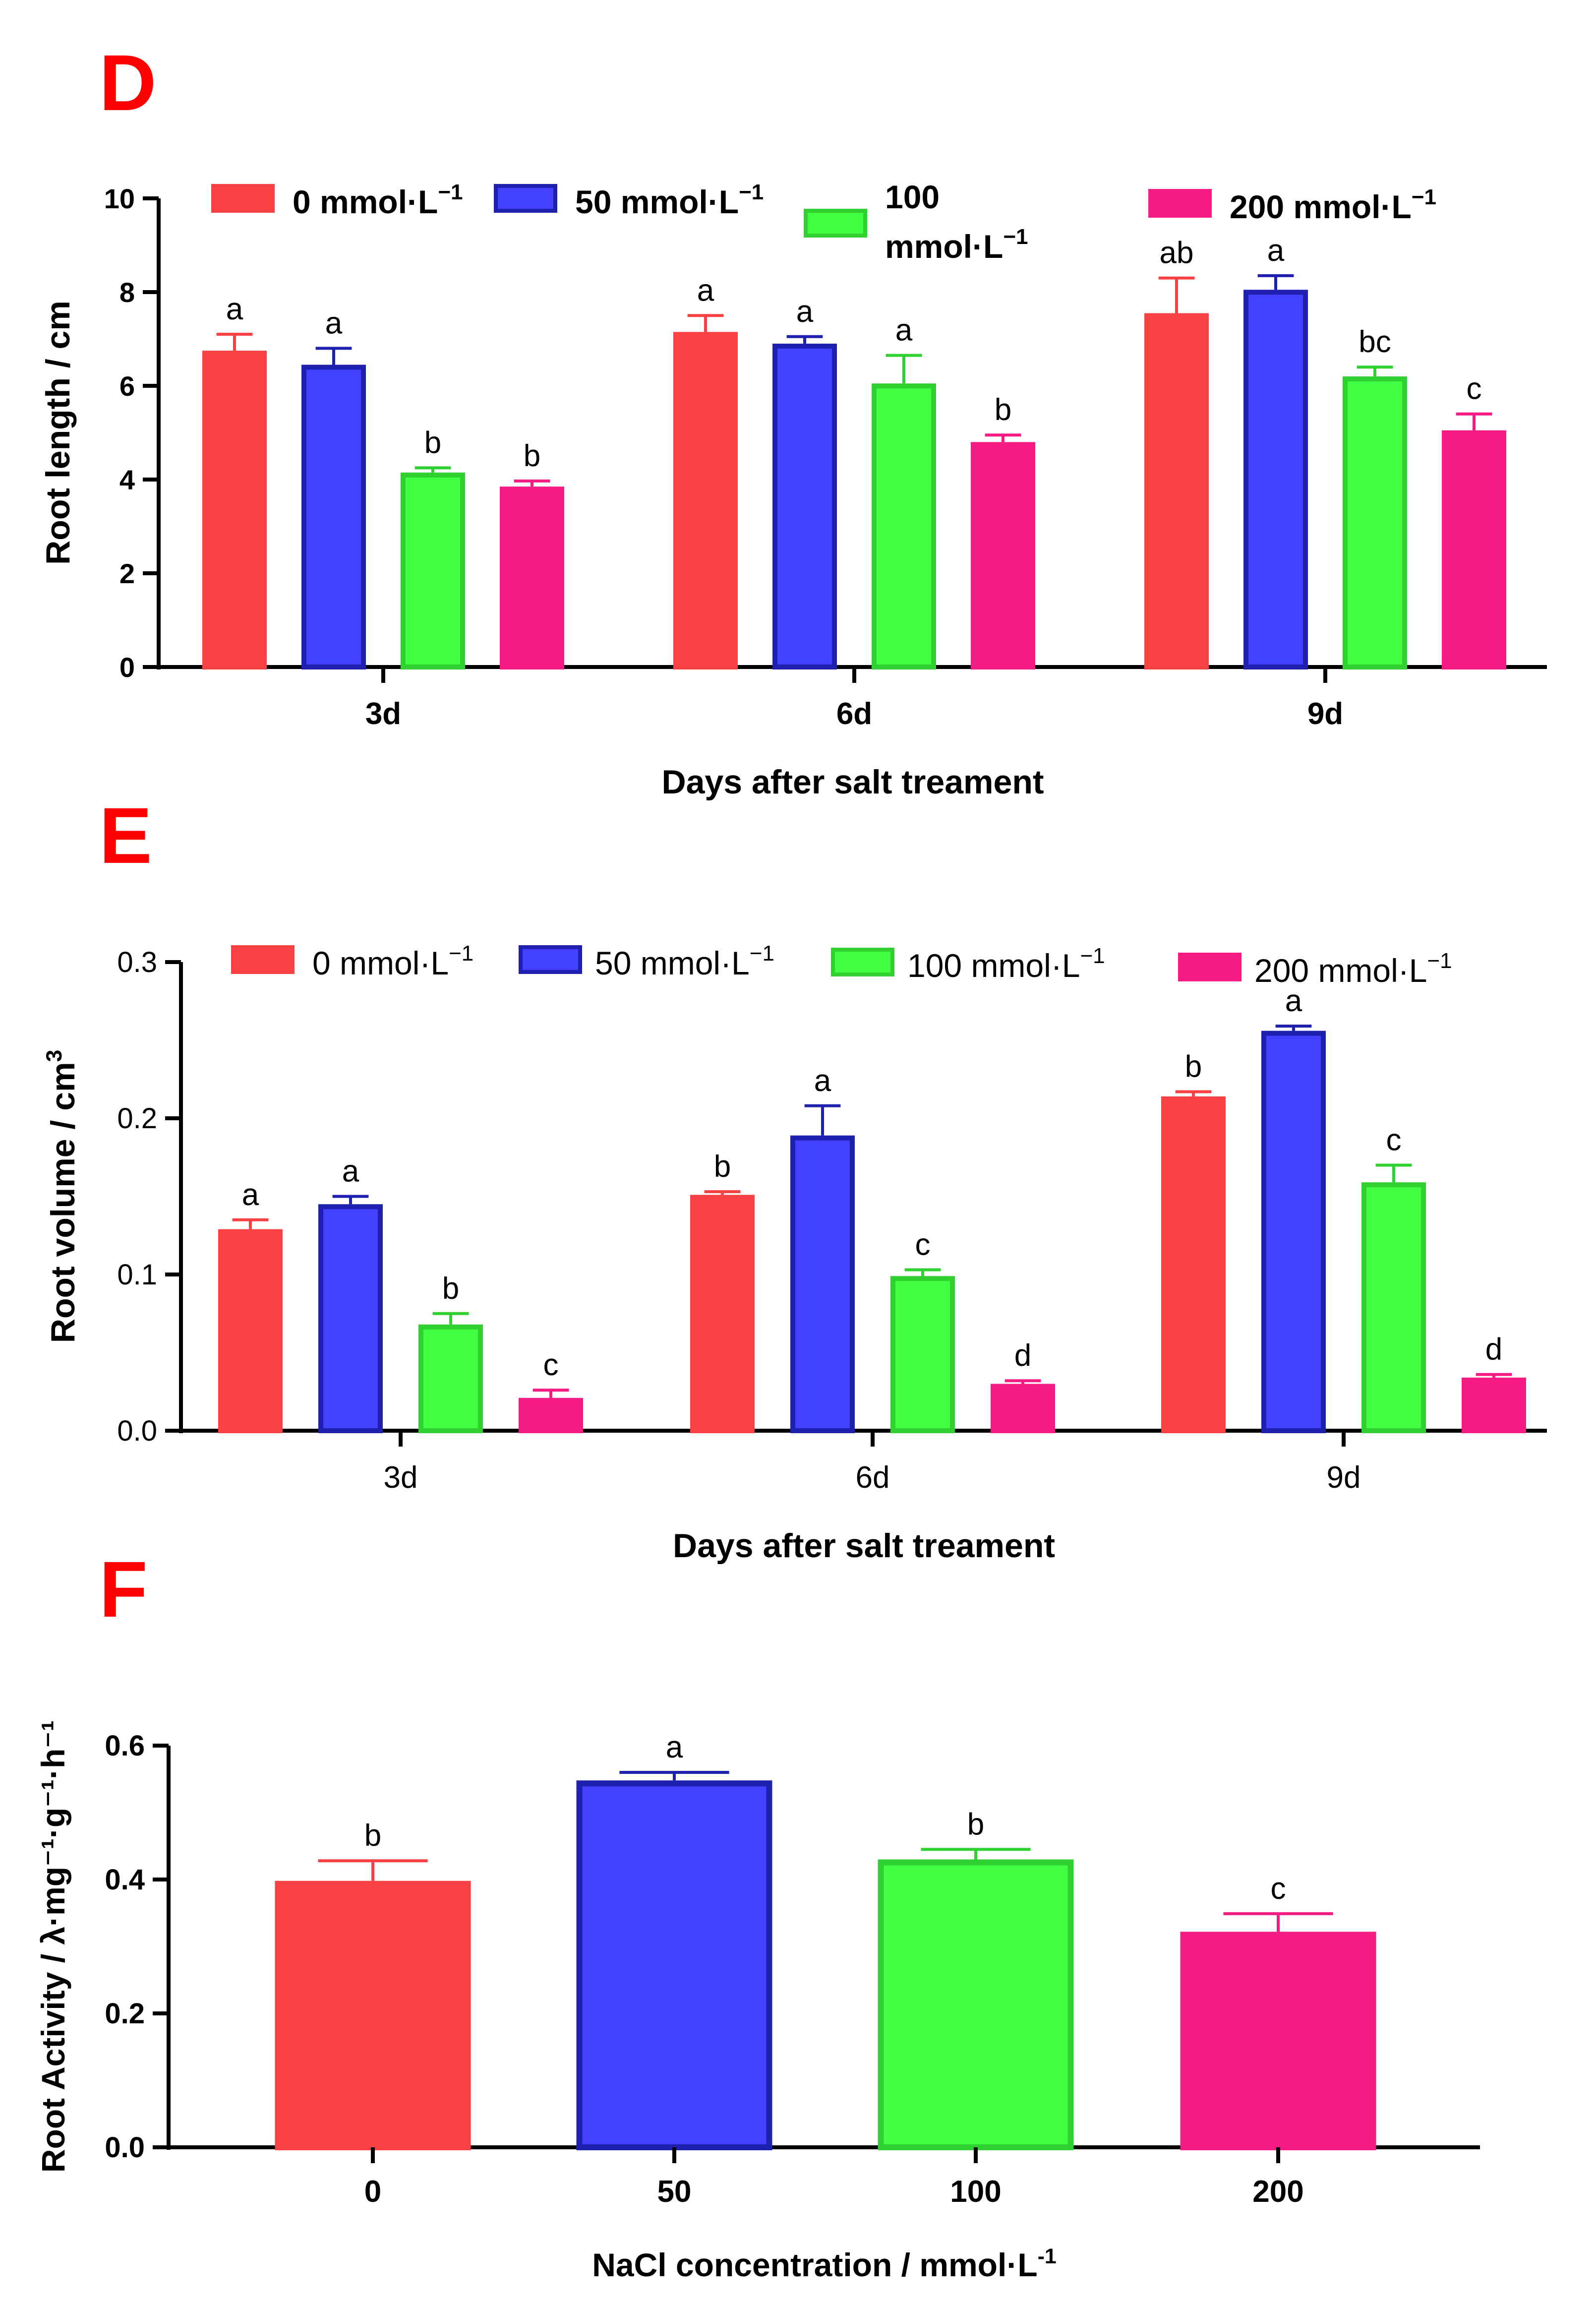  I want to click on panel-letter-d: D, so click(128, 82).